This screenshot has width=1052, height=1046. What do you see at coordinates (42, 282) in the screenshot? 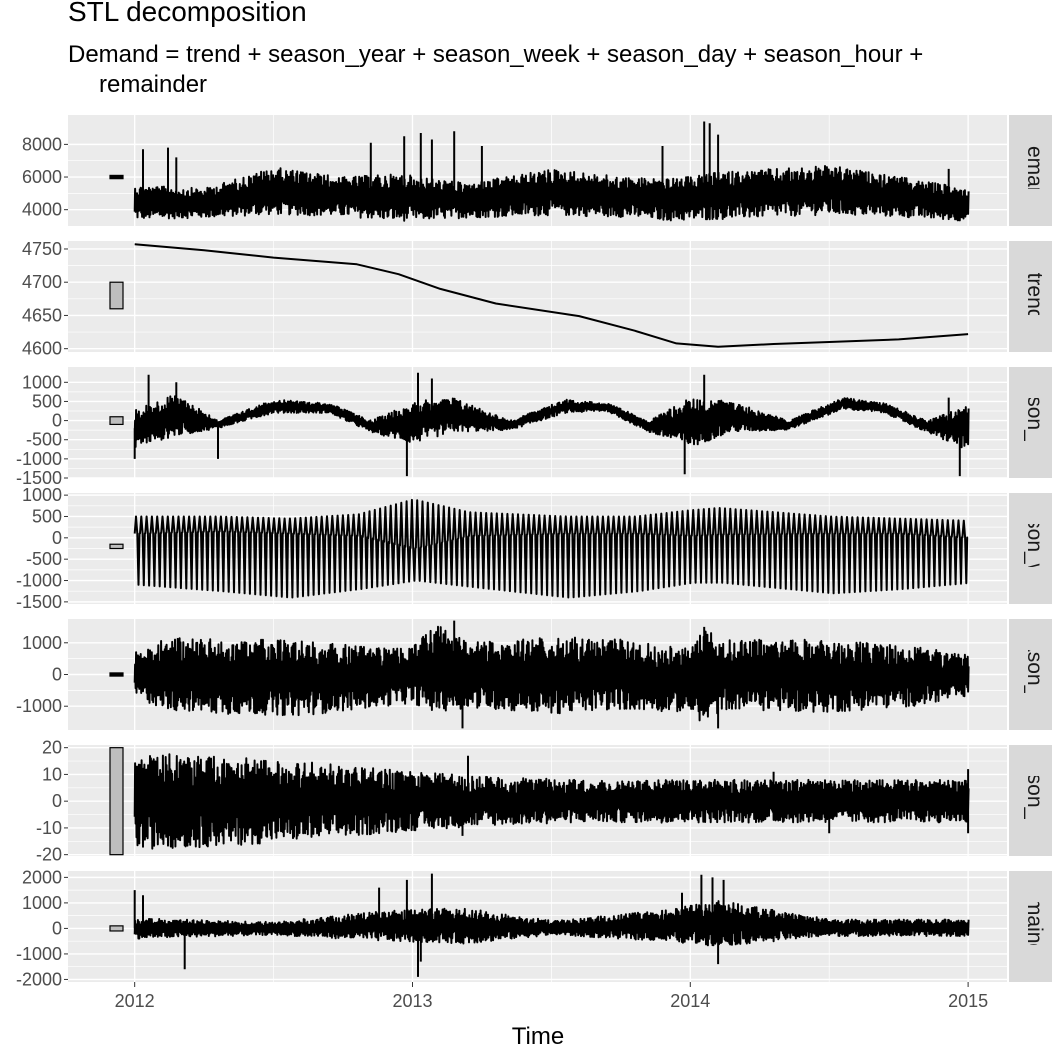
I see `y-tick-label: 4700` at bounding box center [42, 282].